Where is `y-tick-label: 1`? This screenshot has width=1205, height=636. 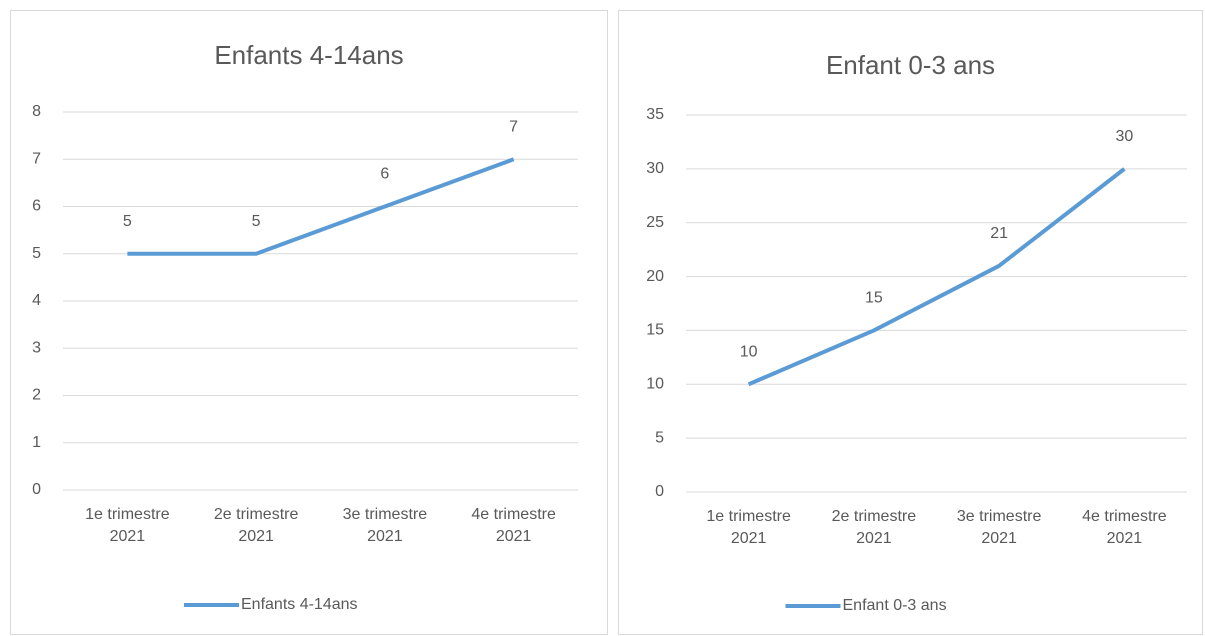
y-tick-label: 1 is located at coordinates (36, 442).